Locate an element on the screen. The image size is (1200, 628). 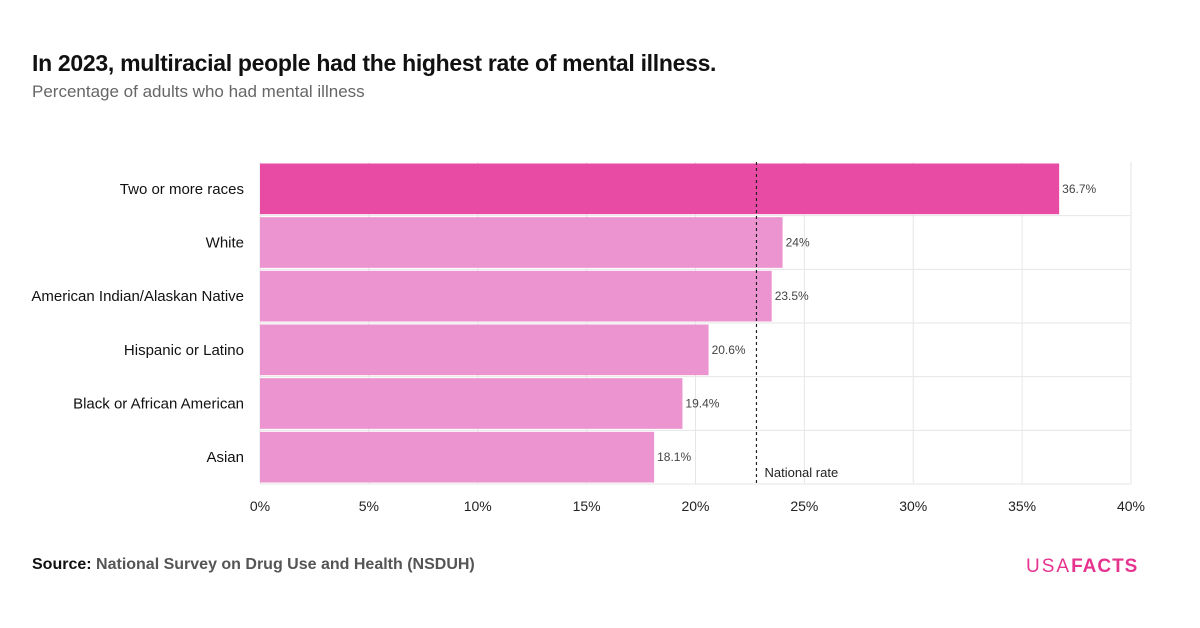
data-label: 24% is located at coordinates (798, 243).